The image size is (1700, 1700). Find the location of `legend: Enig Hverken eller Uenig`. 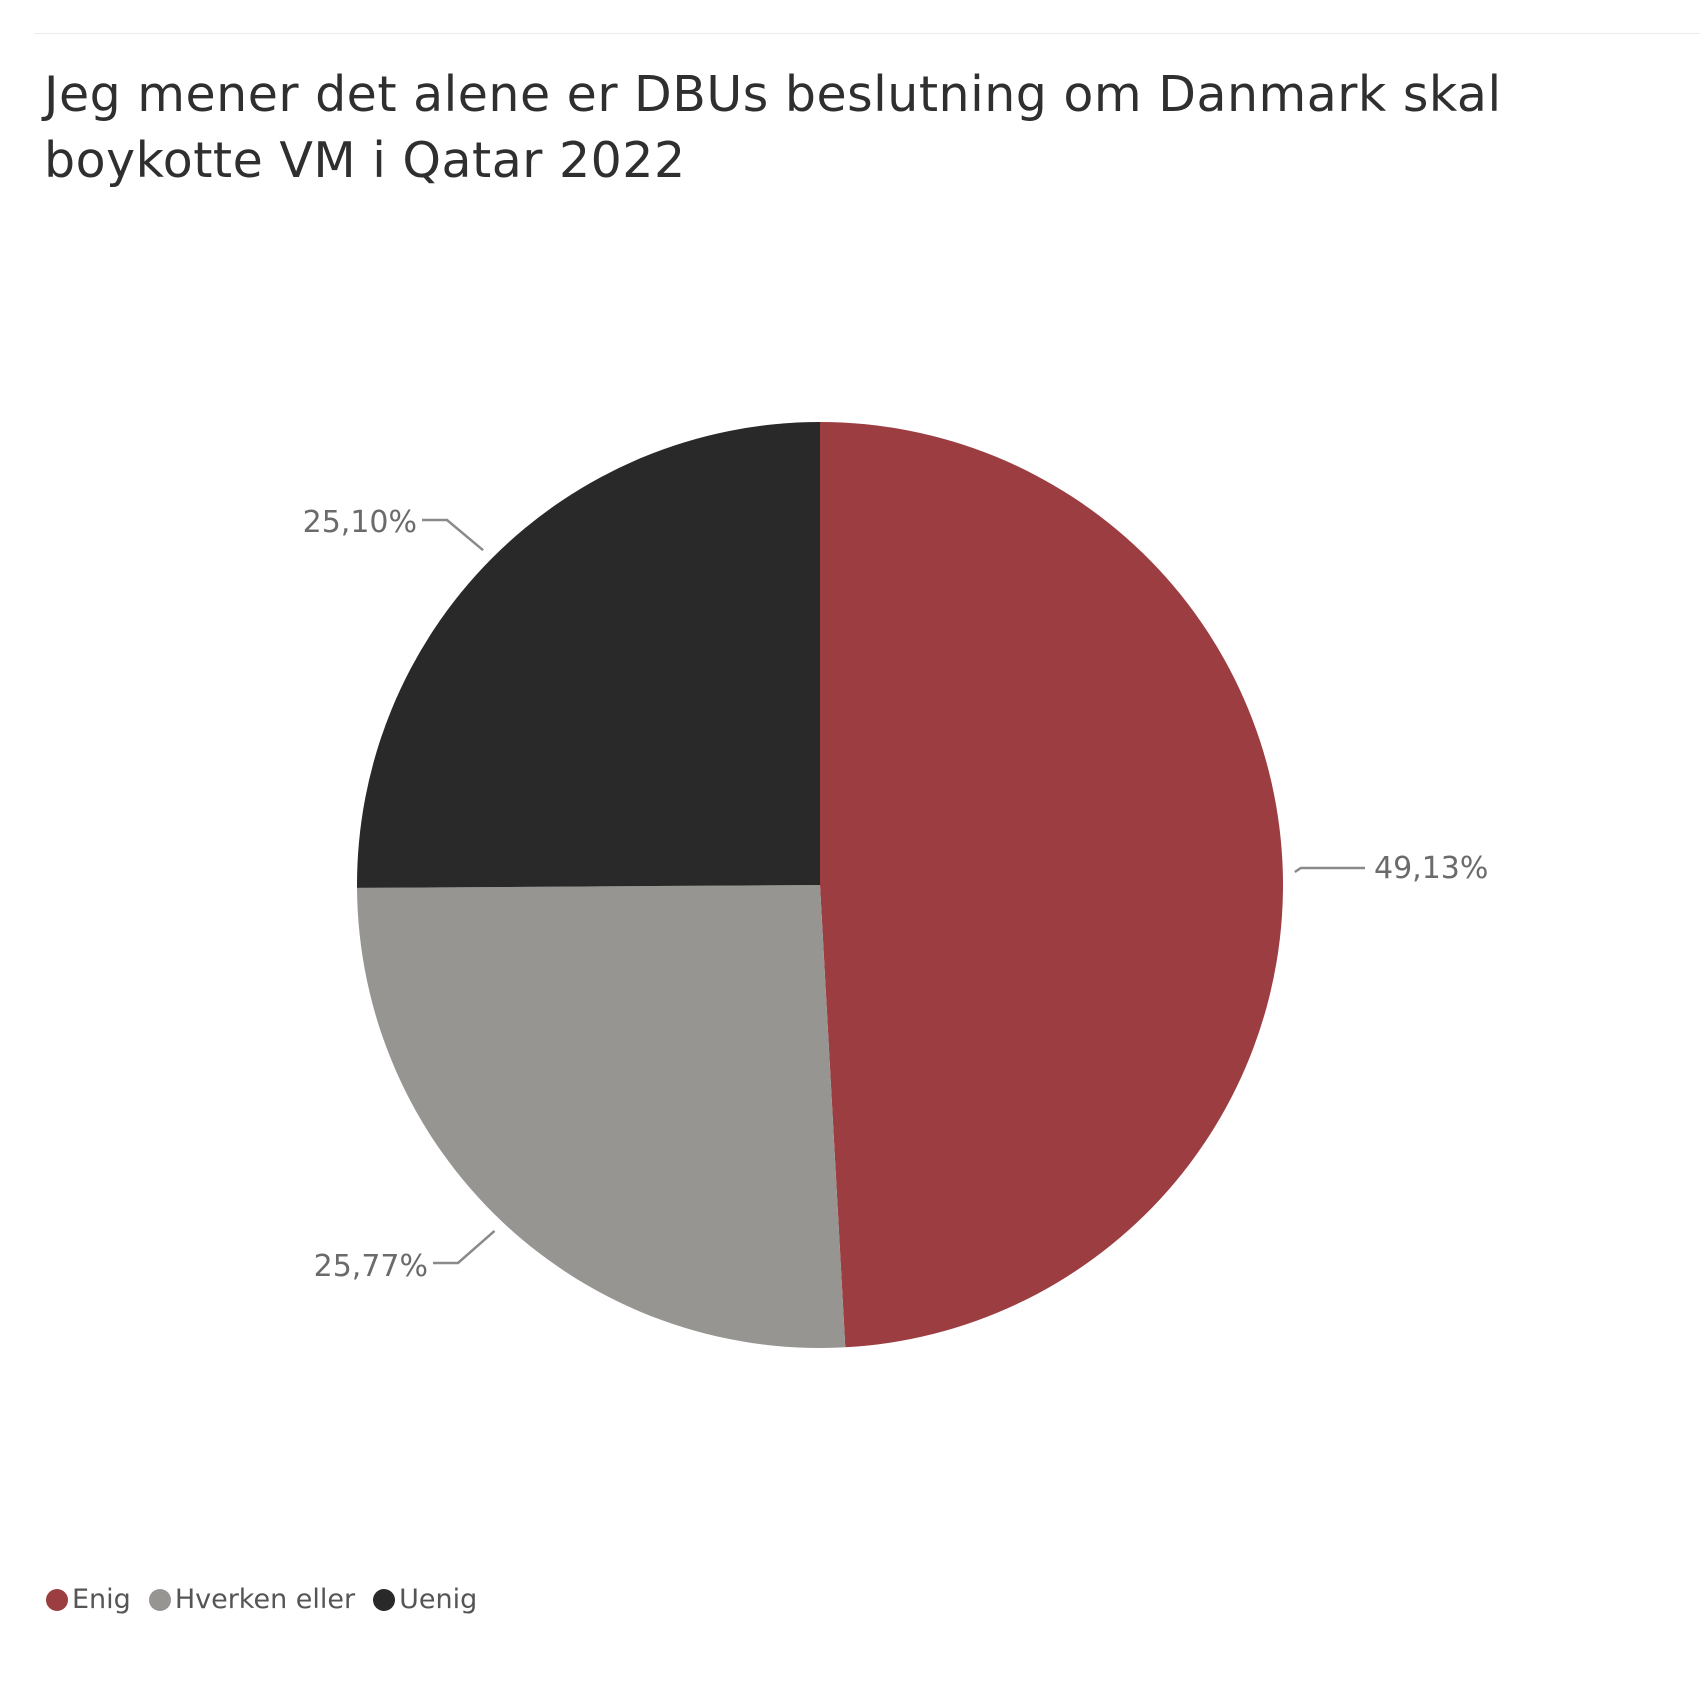

legend: Enig Hverken eller Uenig is located at coordinates (270, 1599).